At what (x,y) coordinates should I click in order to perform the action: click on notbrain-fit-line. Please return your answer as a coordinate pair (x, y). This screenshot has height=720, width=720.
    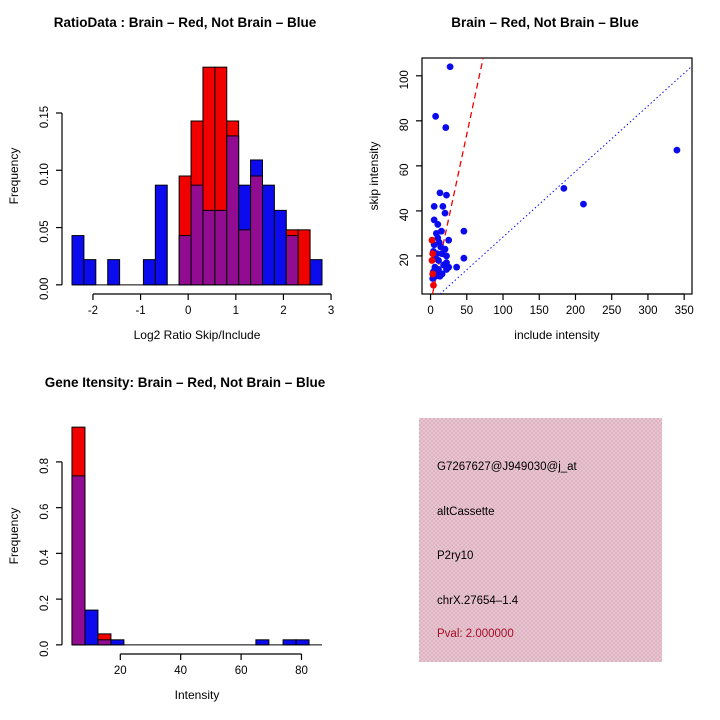
    Looking at the image, I should click on (566, 180).